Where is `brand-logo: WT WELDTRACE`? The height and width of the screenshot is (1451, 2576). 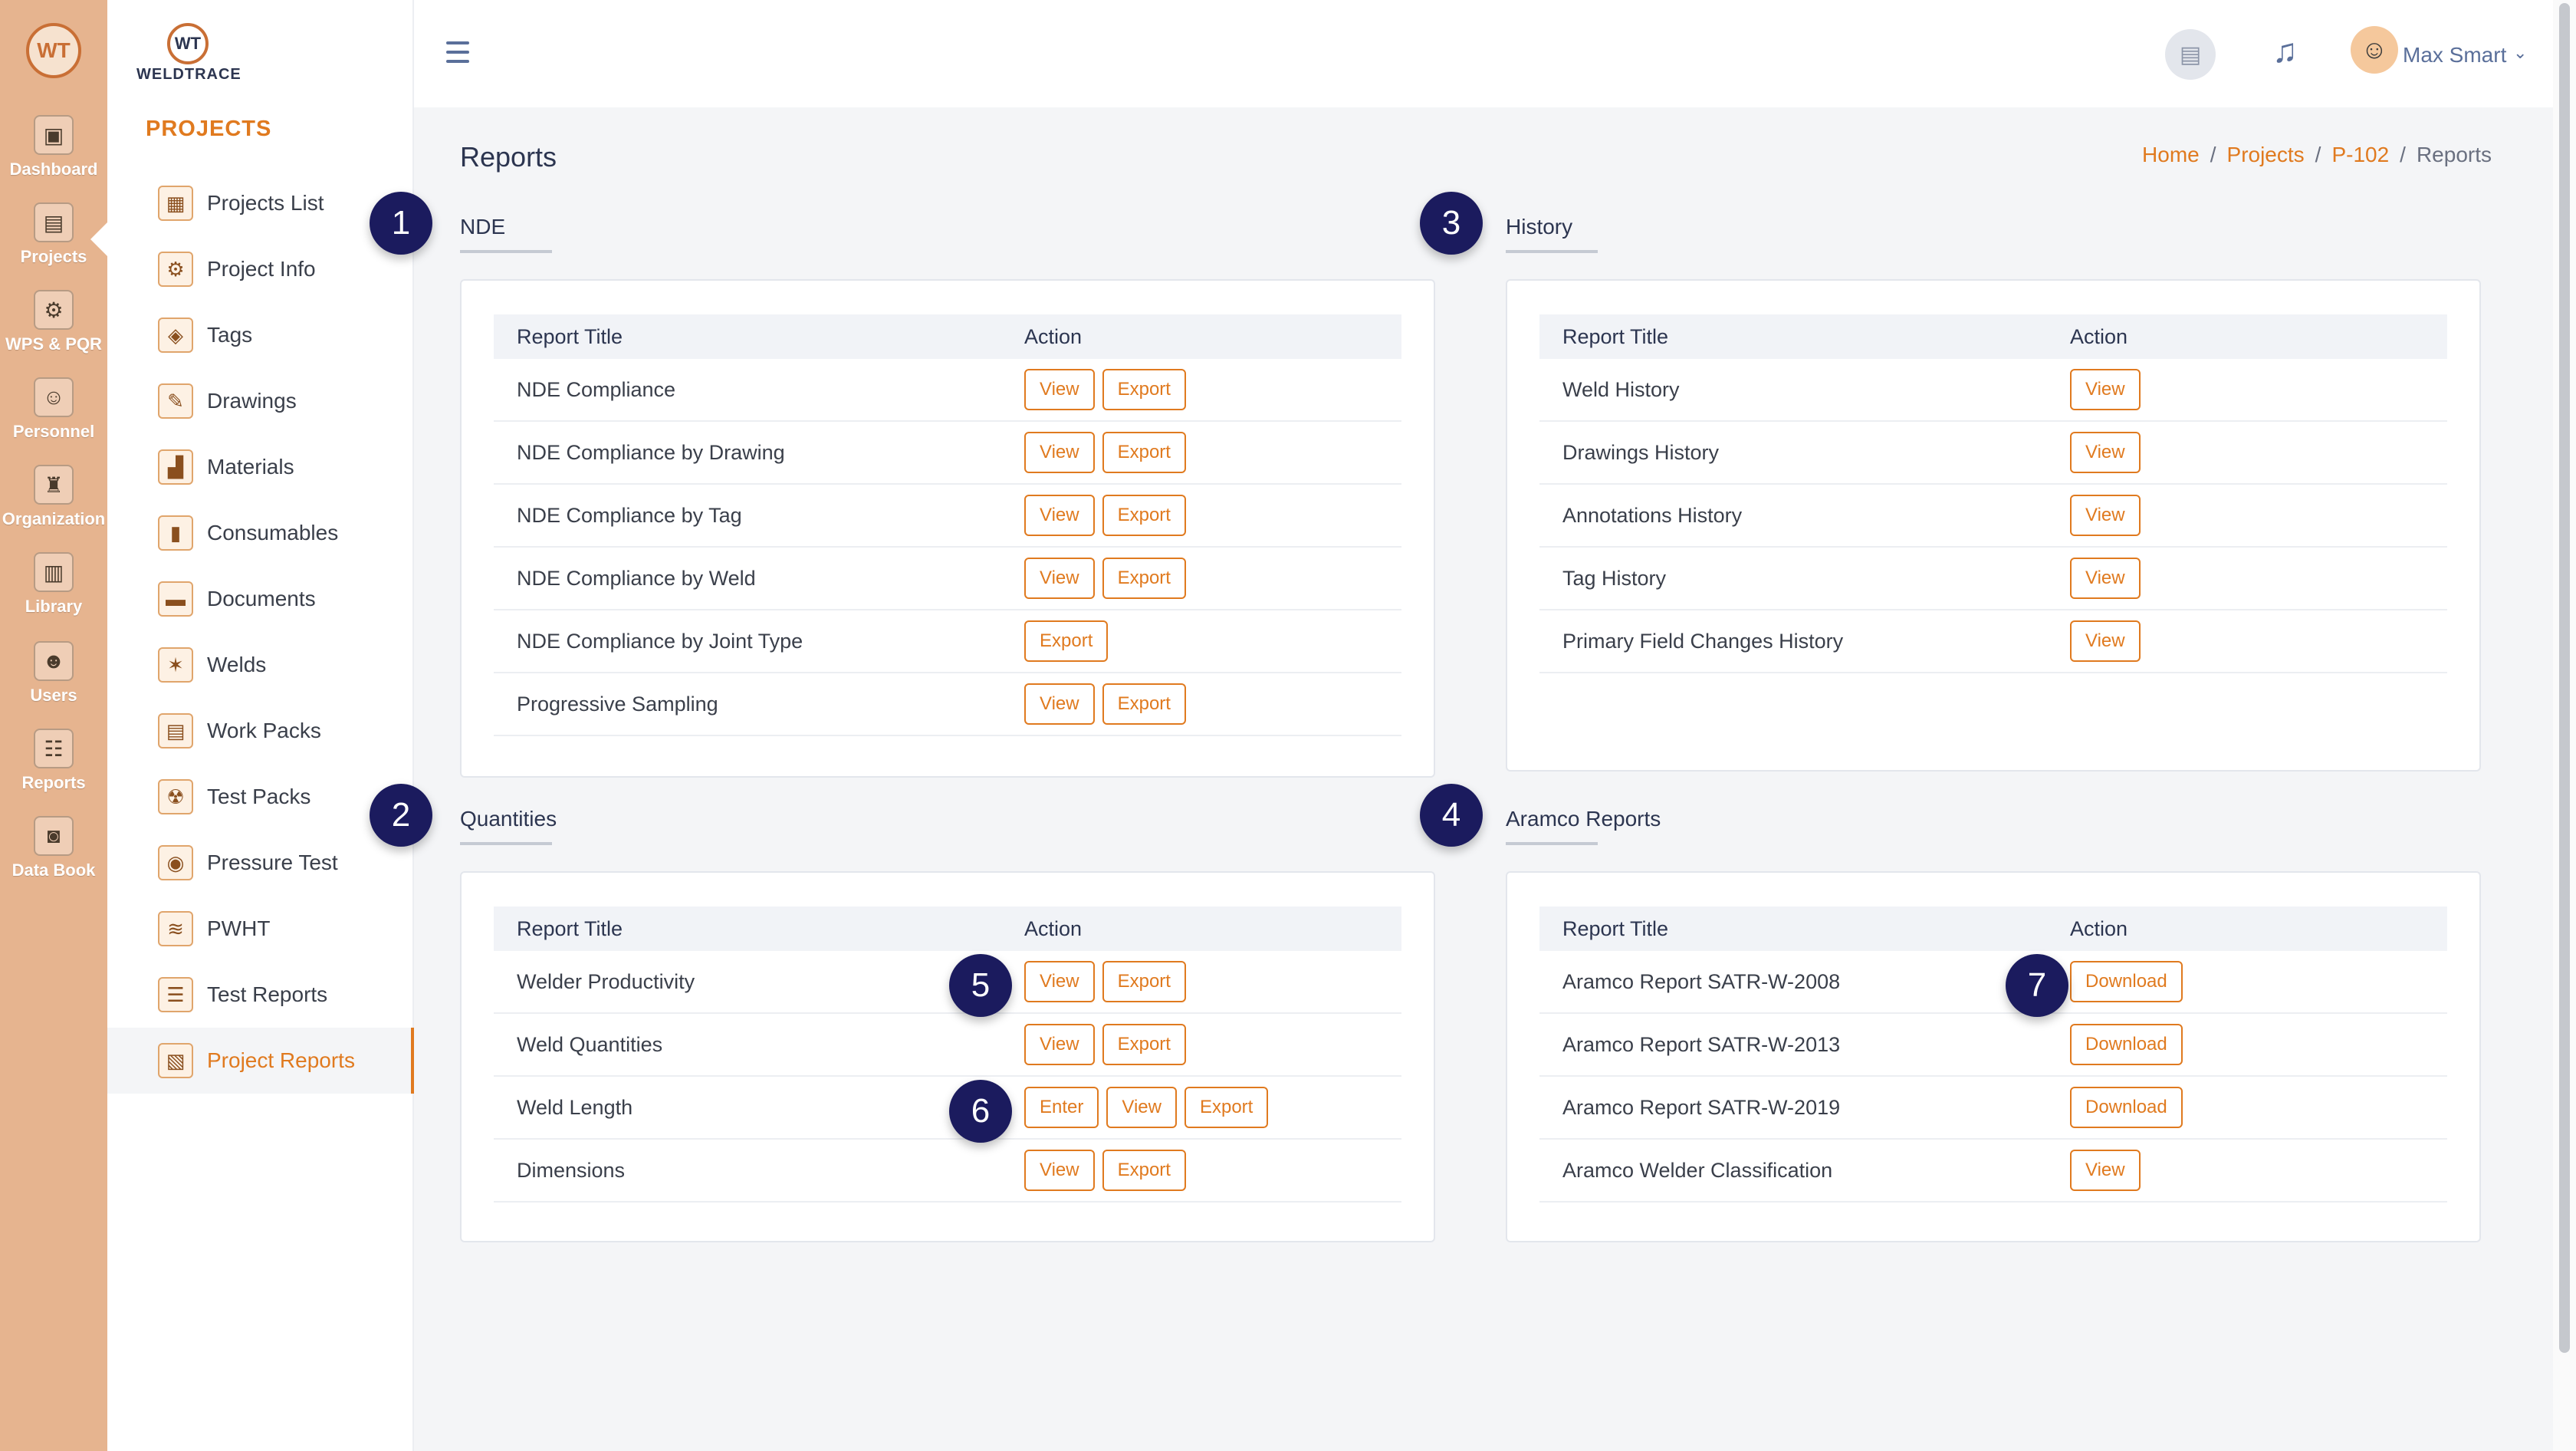 brand-logo: WT WELDTRACE is located at coordinates (190, 53).